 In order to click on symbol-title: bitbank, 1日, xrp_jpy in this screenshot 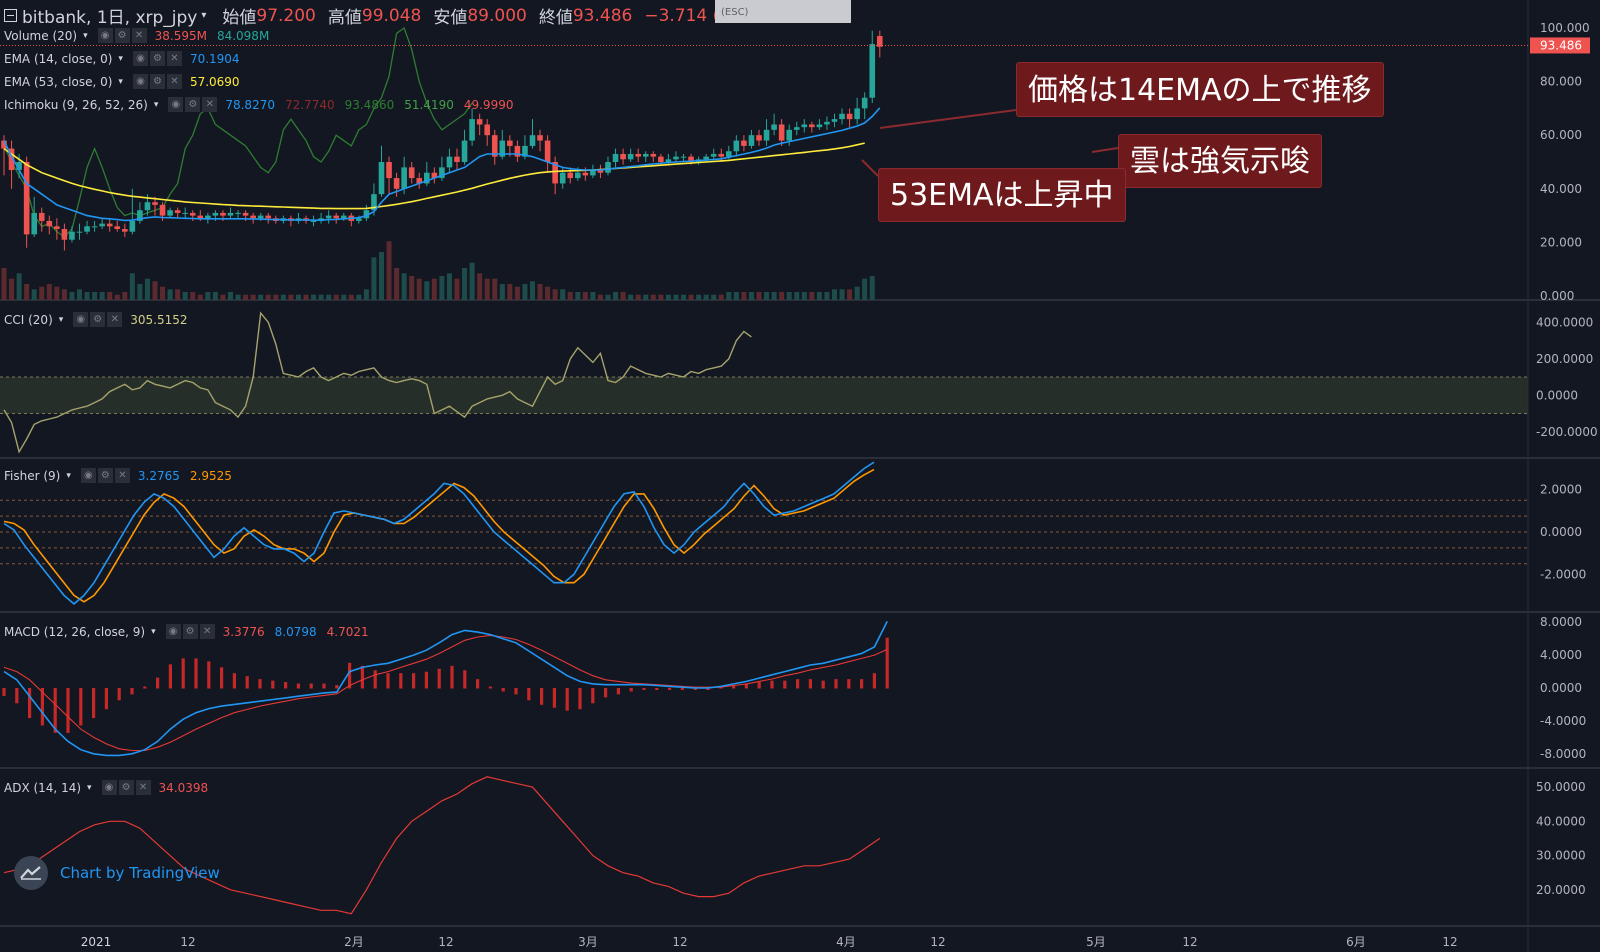, I will do `click(110, 18)`.